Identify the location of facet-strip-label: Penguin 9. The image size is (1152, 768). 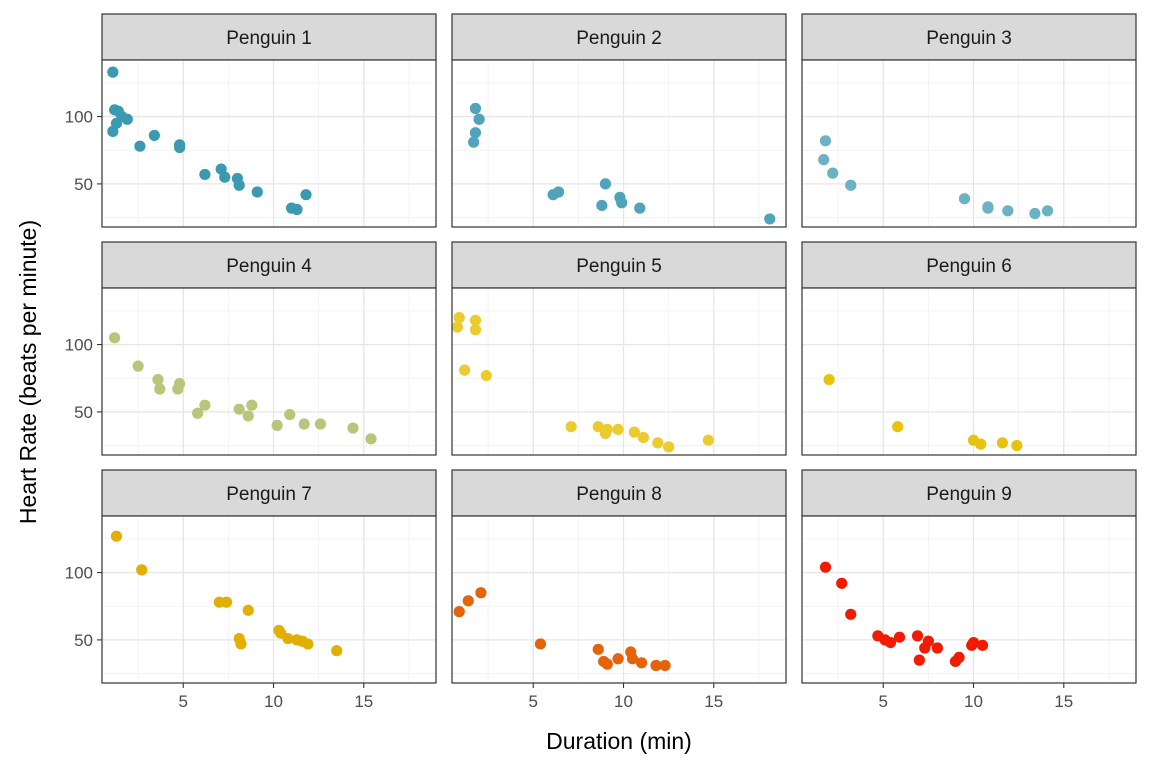
(969, 494).